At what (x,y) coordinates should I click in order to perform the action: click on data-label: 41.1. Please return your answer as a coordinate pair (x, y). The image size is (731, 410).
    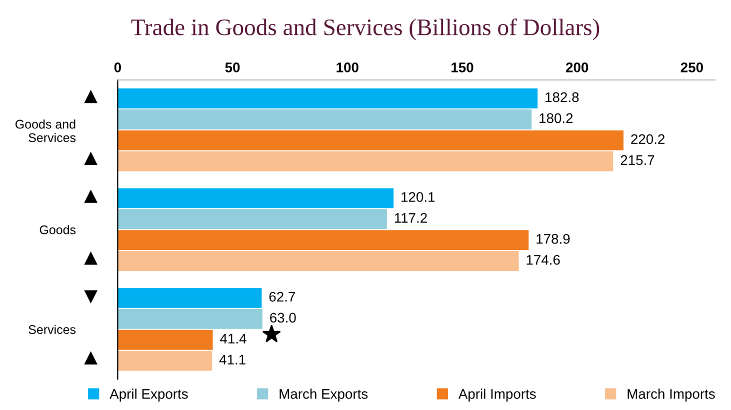
    Looking at the image, I should click on (232, 359).